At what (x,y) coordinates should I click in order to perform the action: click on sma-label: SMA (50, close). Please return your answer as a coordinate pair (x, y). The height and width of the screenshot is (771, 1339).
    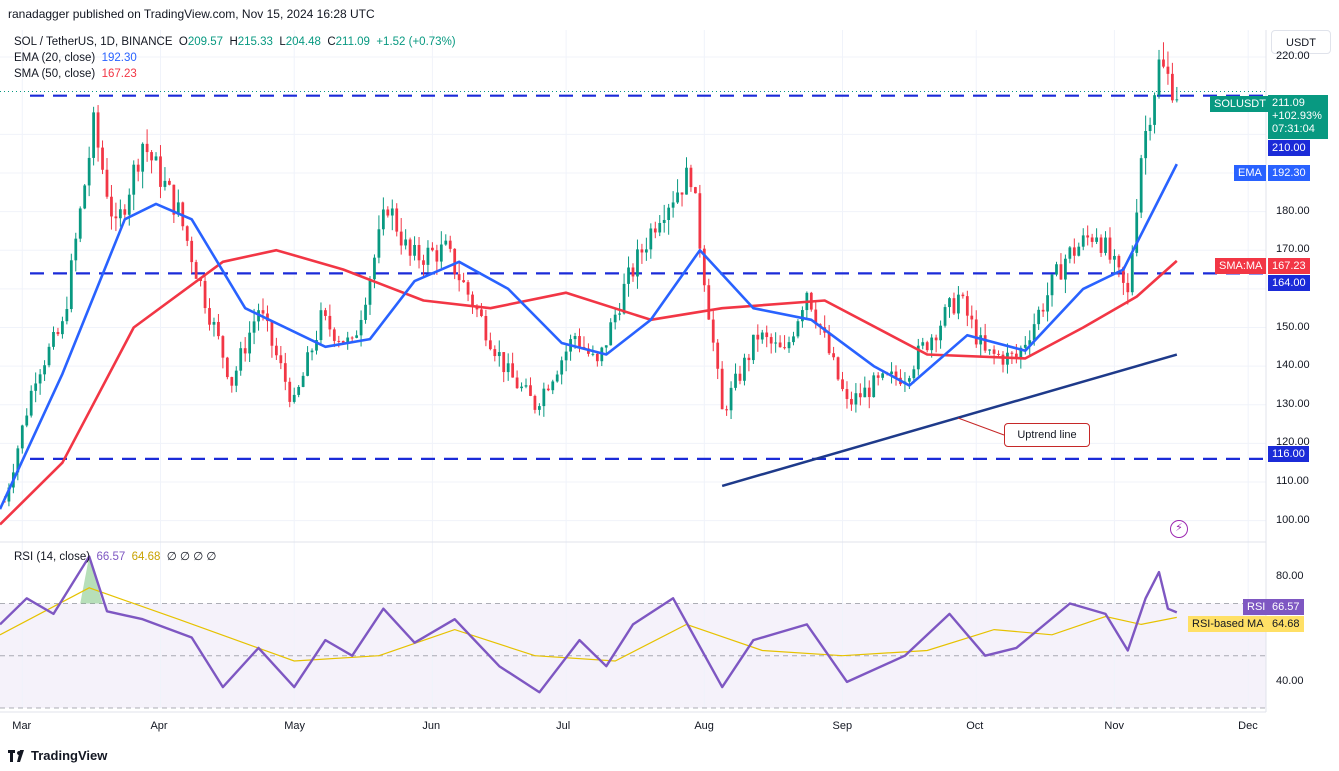
    Looking at the image, I should click on (55, 74).